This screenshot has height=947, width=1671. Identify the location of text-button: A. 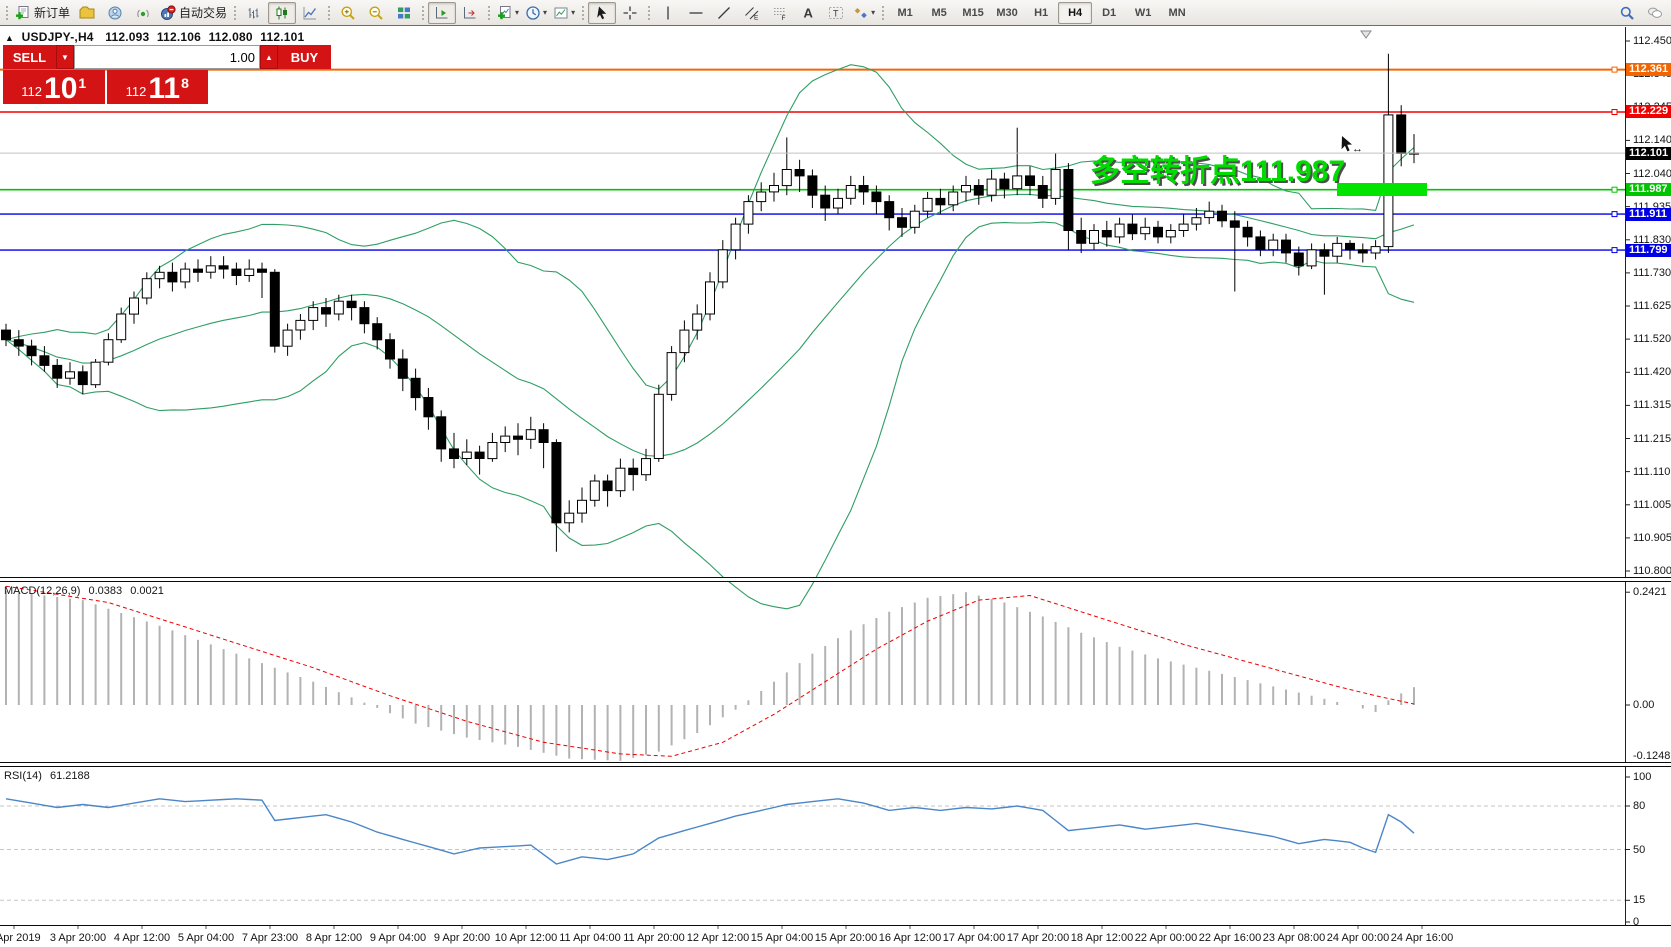
(808, 13).